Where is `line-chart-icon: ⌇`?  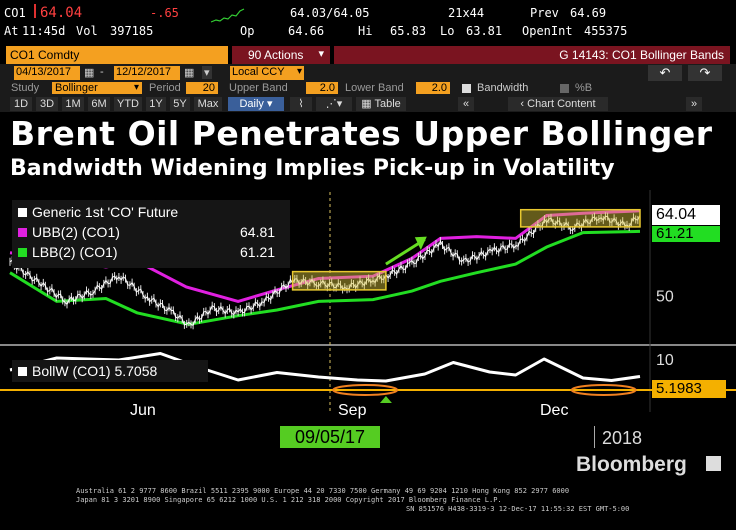
line-chart-icon: ⌇ is located at coordinates (301, 104).